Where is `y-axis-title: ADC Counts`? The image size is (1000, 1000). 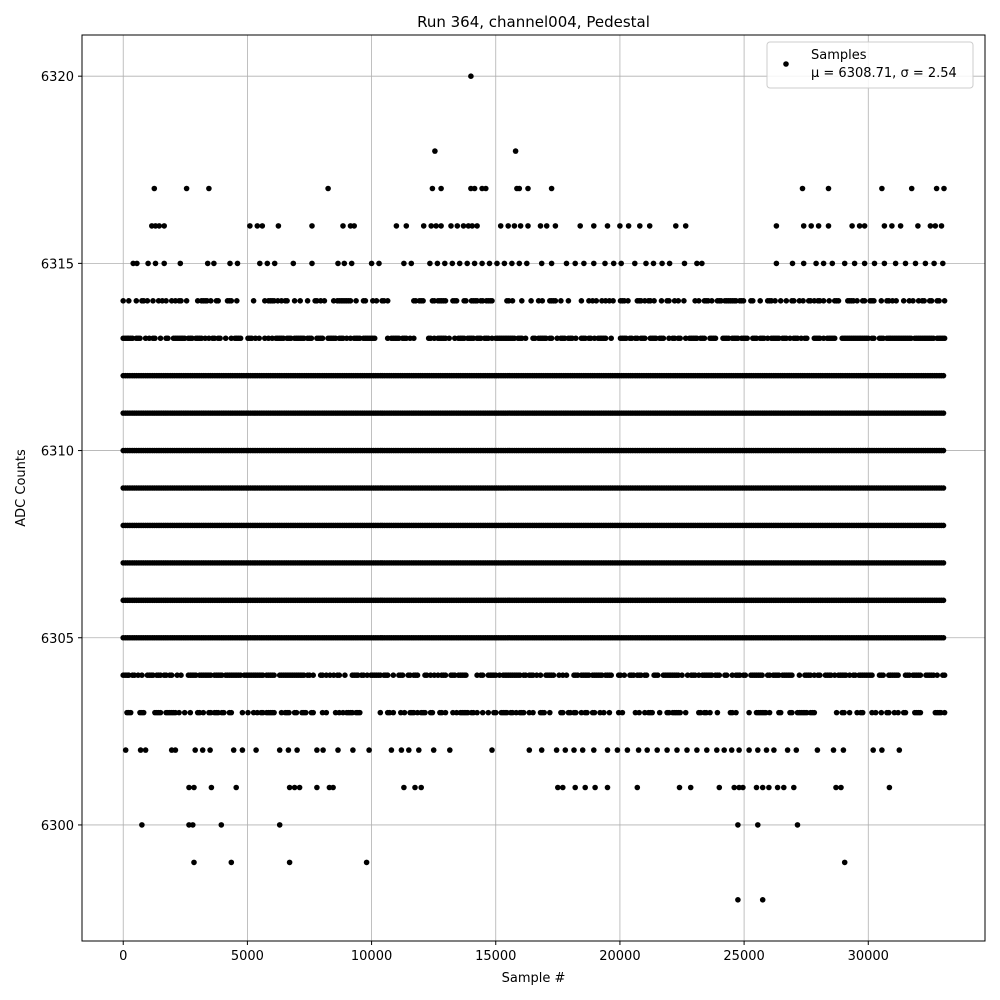
y-axis-title: ADC Counts is located at coordinates (21, 488).